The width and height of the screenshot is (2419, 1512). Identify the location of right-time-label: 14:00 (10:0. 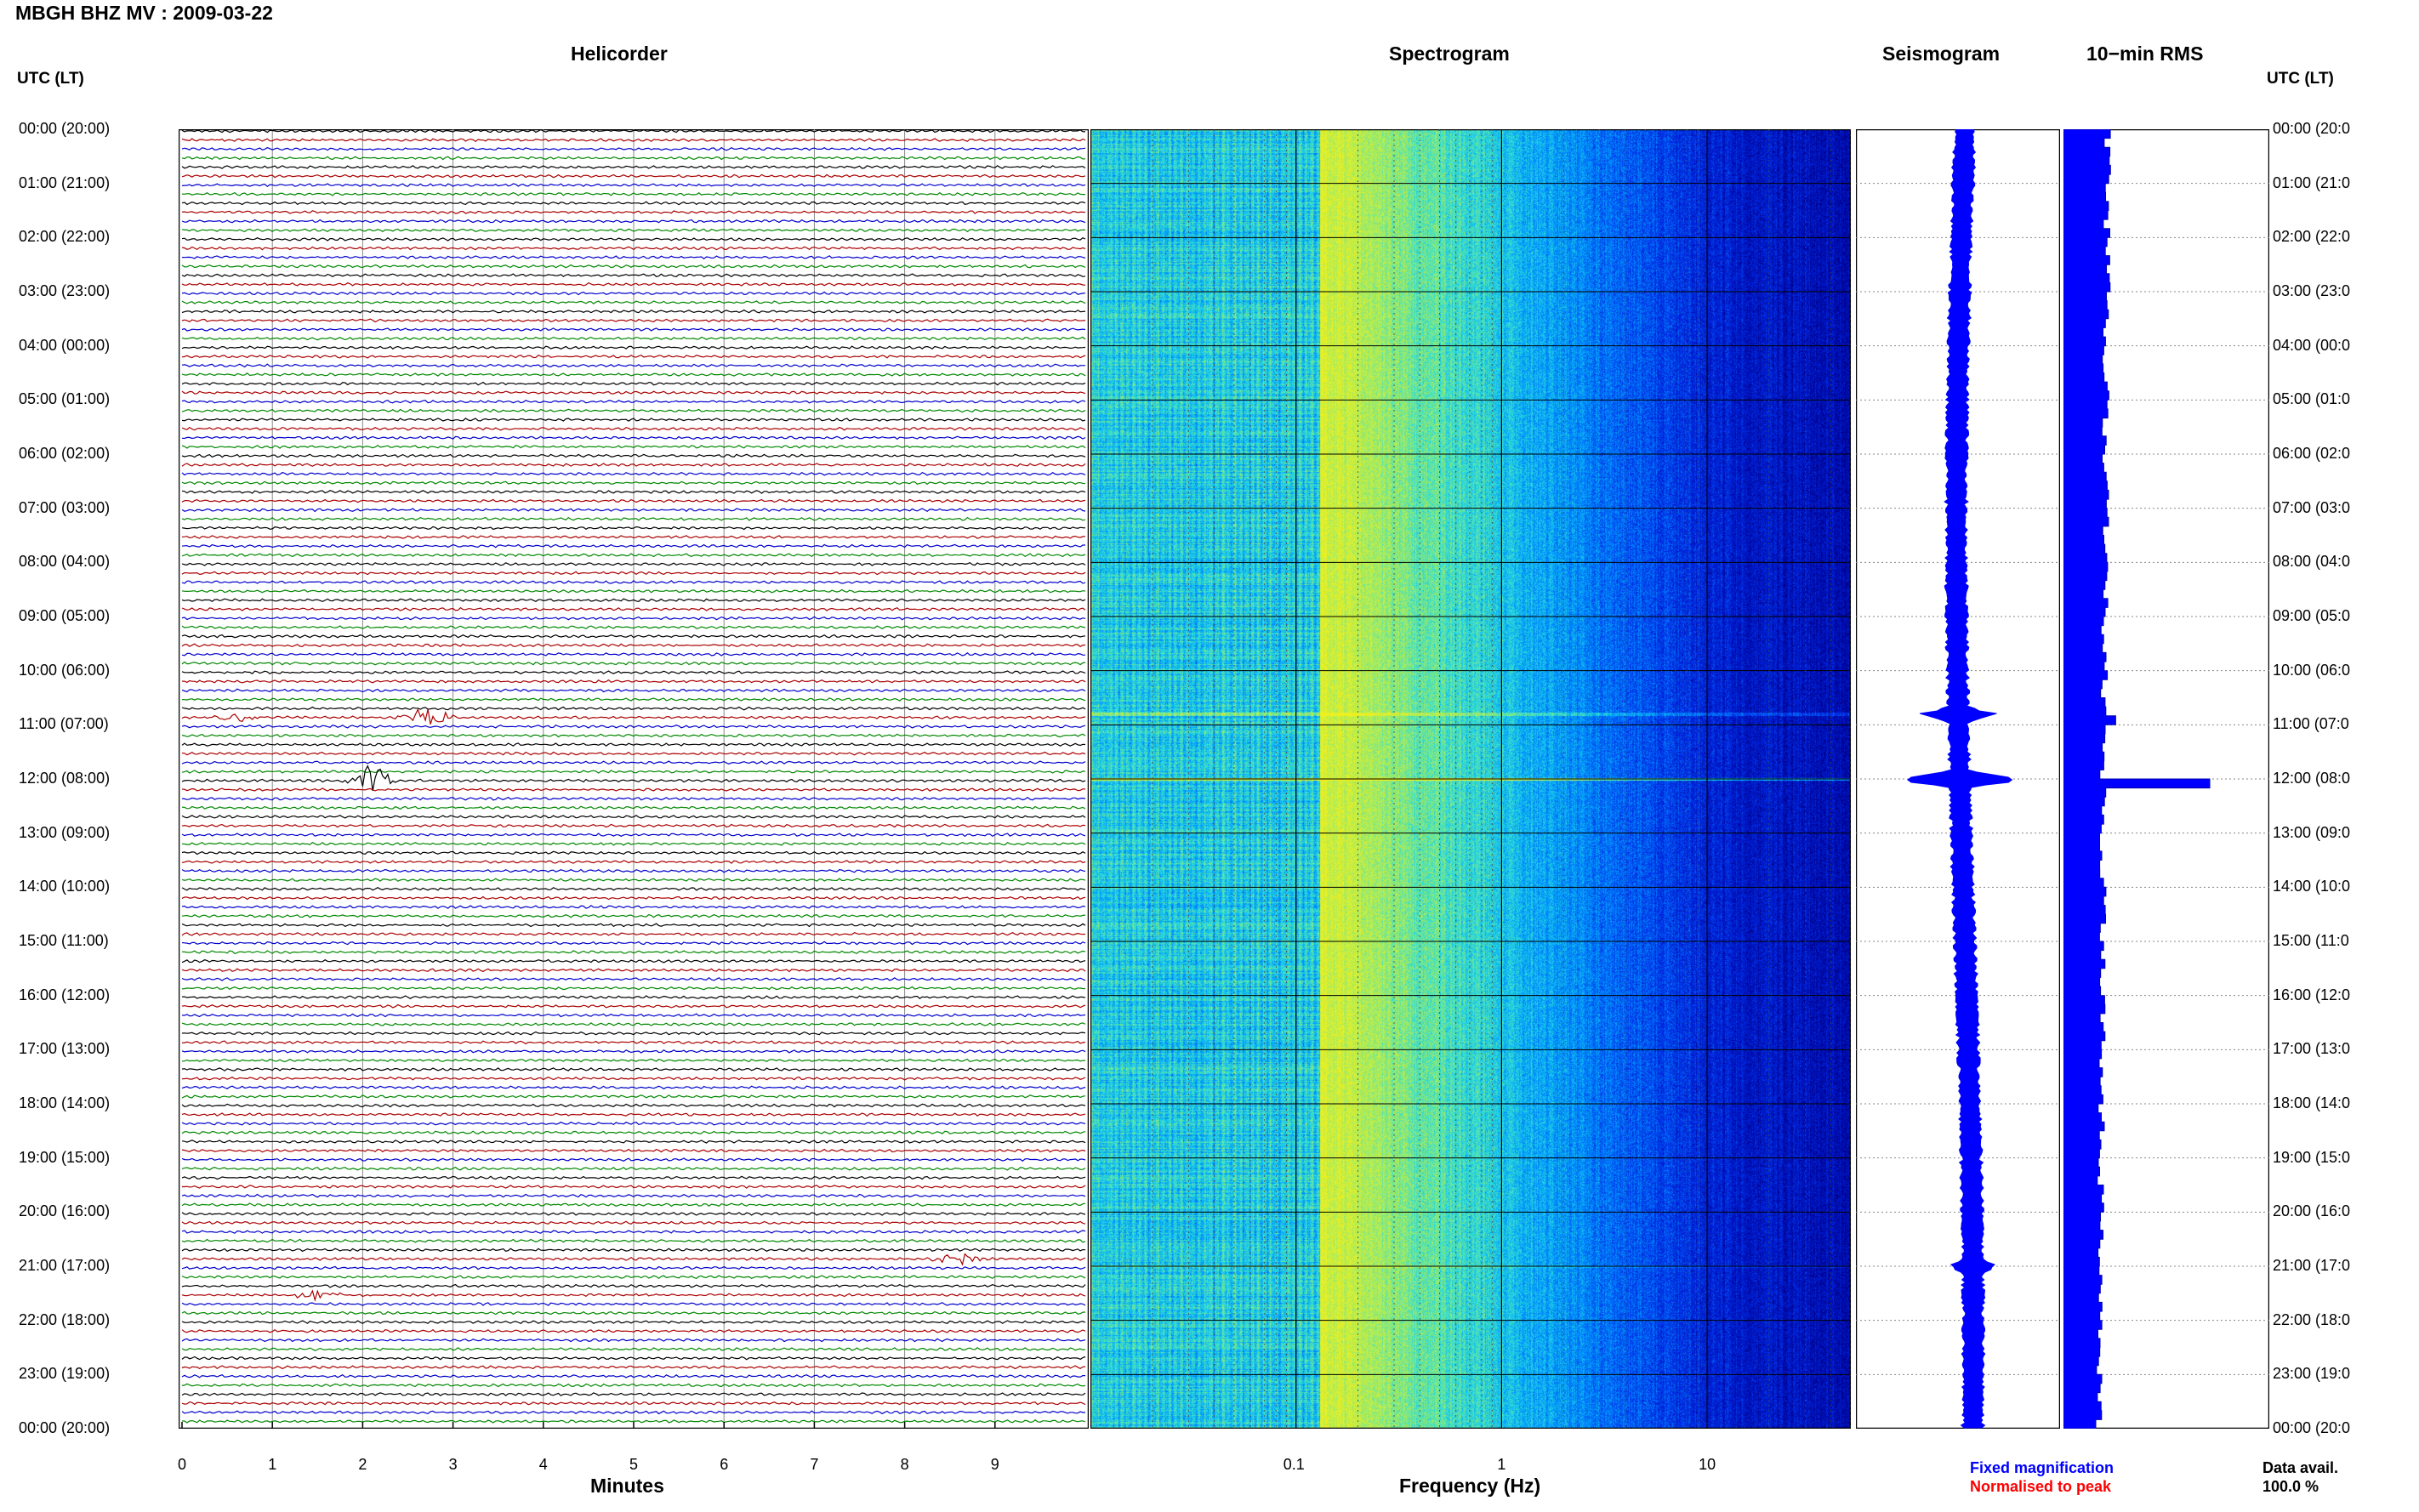
(2312, 886).